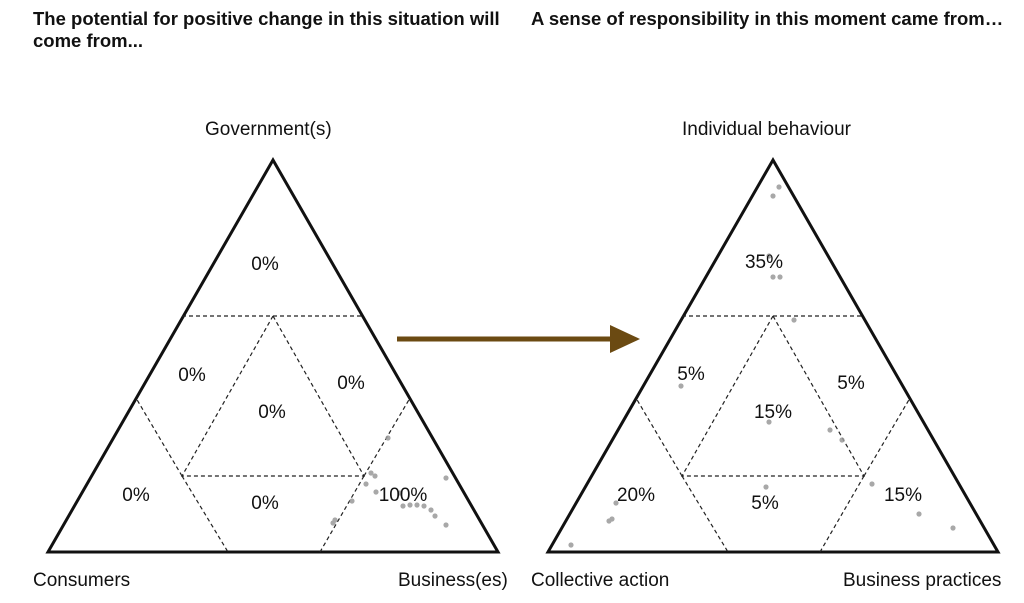 Image resolution: width=1024 pixels, height=603 pixels. What do you see at coordinates (600, 580) in the screenshot?
I see `right-bottom-left-vertex-label: Collective action` at bounding box center [600, 580].